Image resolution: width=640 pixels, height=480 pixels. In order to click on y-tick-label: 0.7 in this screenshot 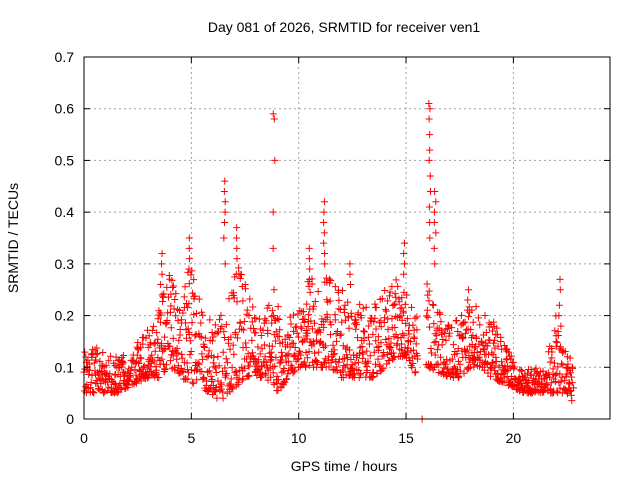, I will do `click(65, 57)`.